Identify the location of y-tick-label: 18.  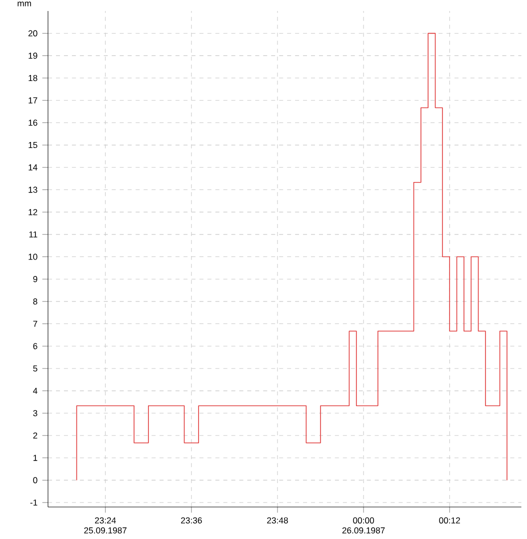
(33, 78).